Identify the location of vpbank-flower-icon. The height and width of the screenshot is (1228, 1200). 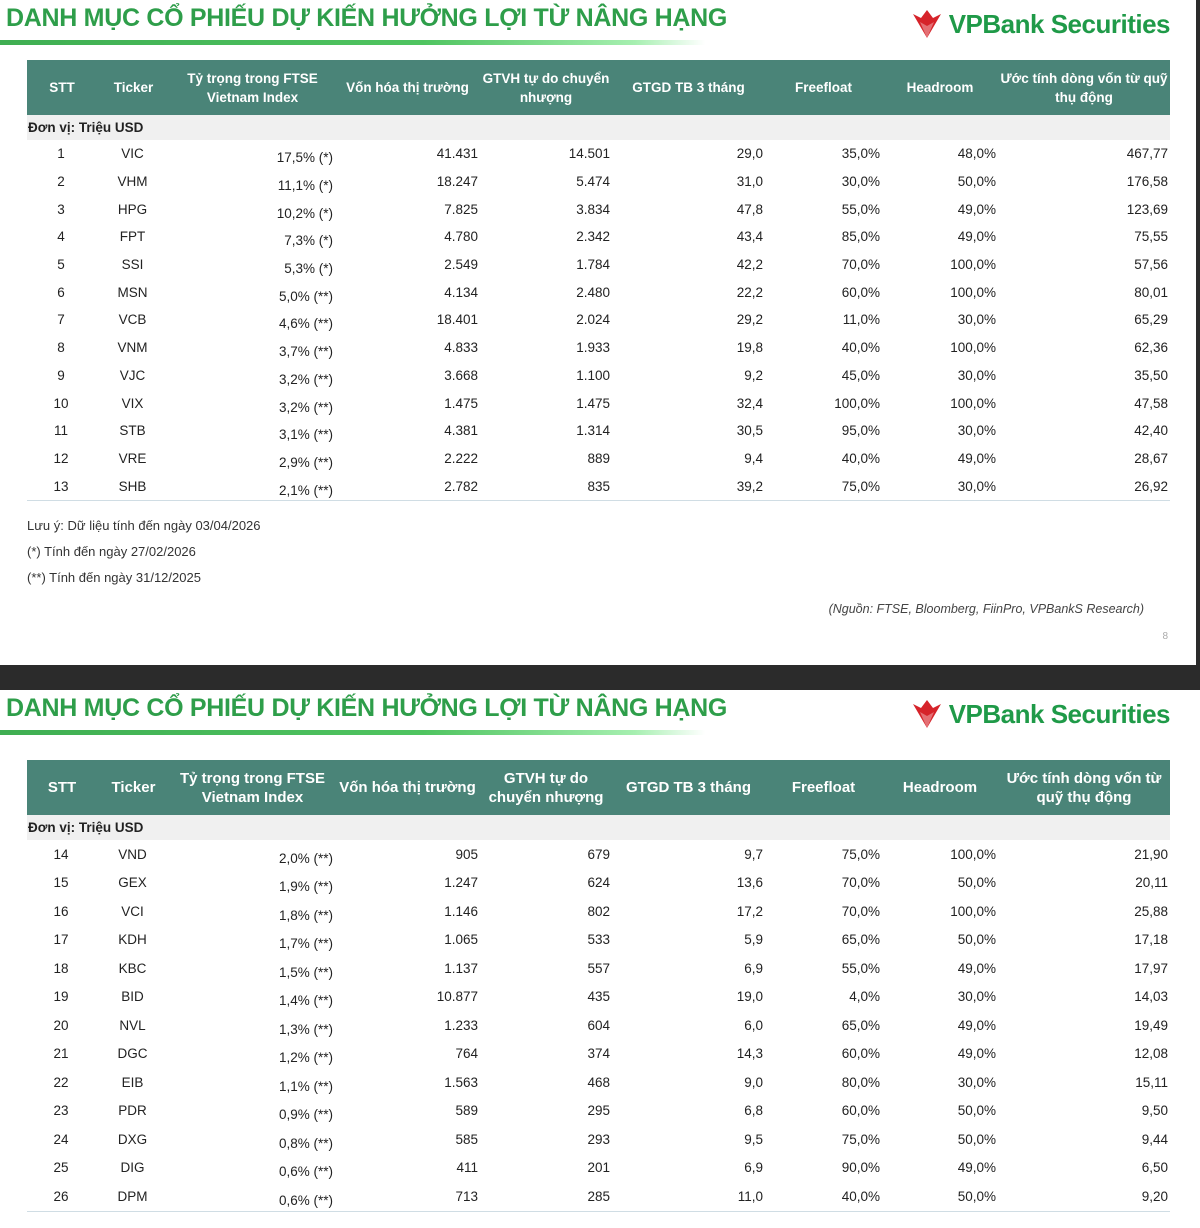
(926, 24).